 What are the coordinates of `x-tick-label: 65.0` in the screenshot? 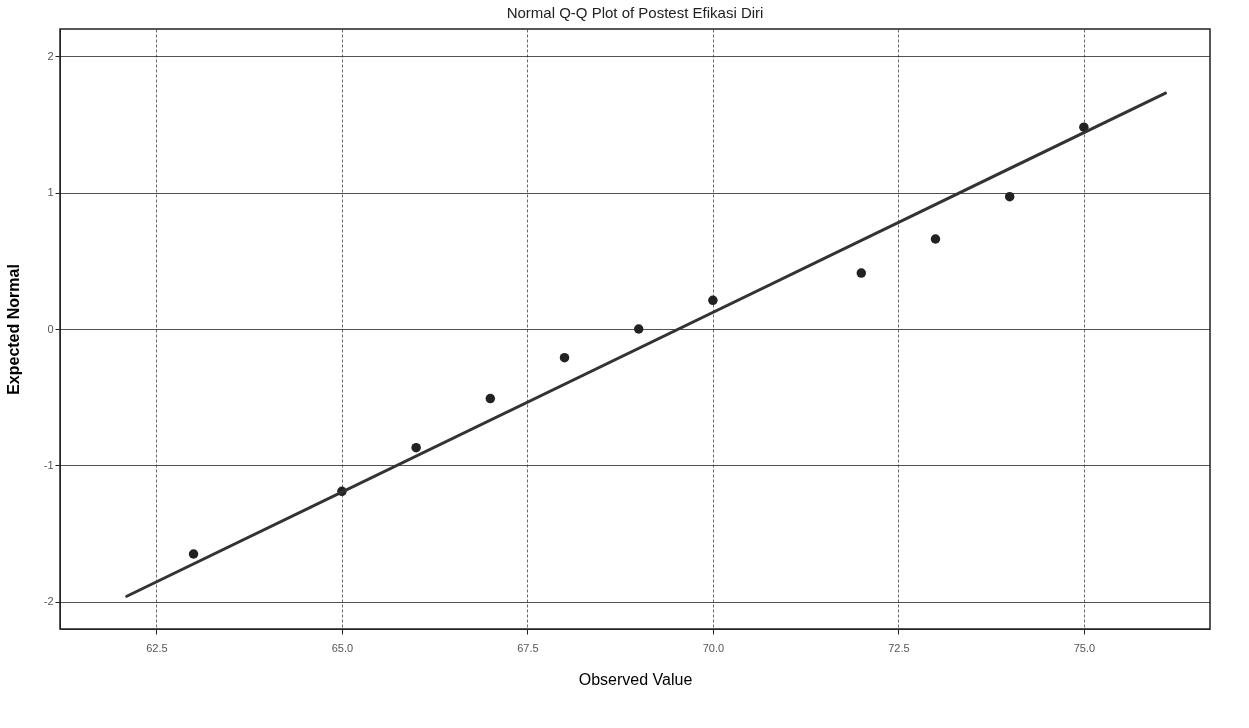 It's located at (342, 647).